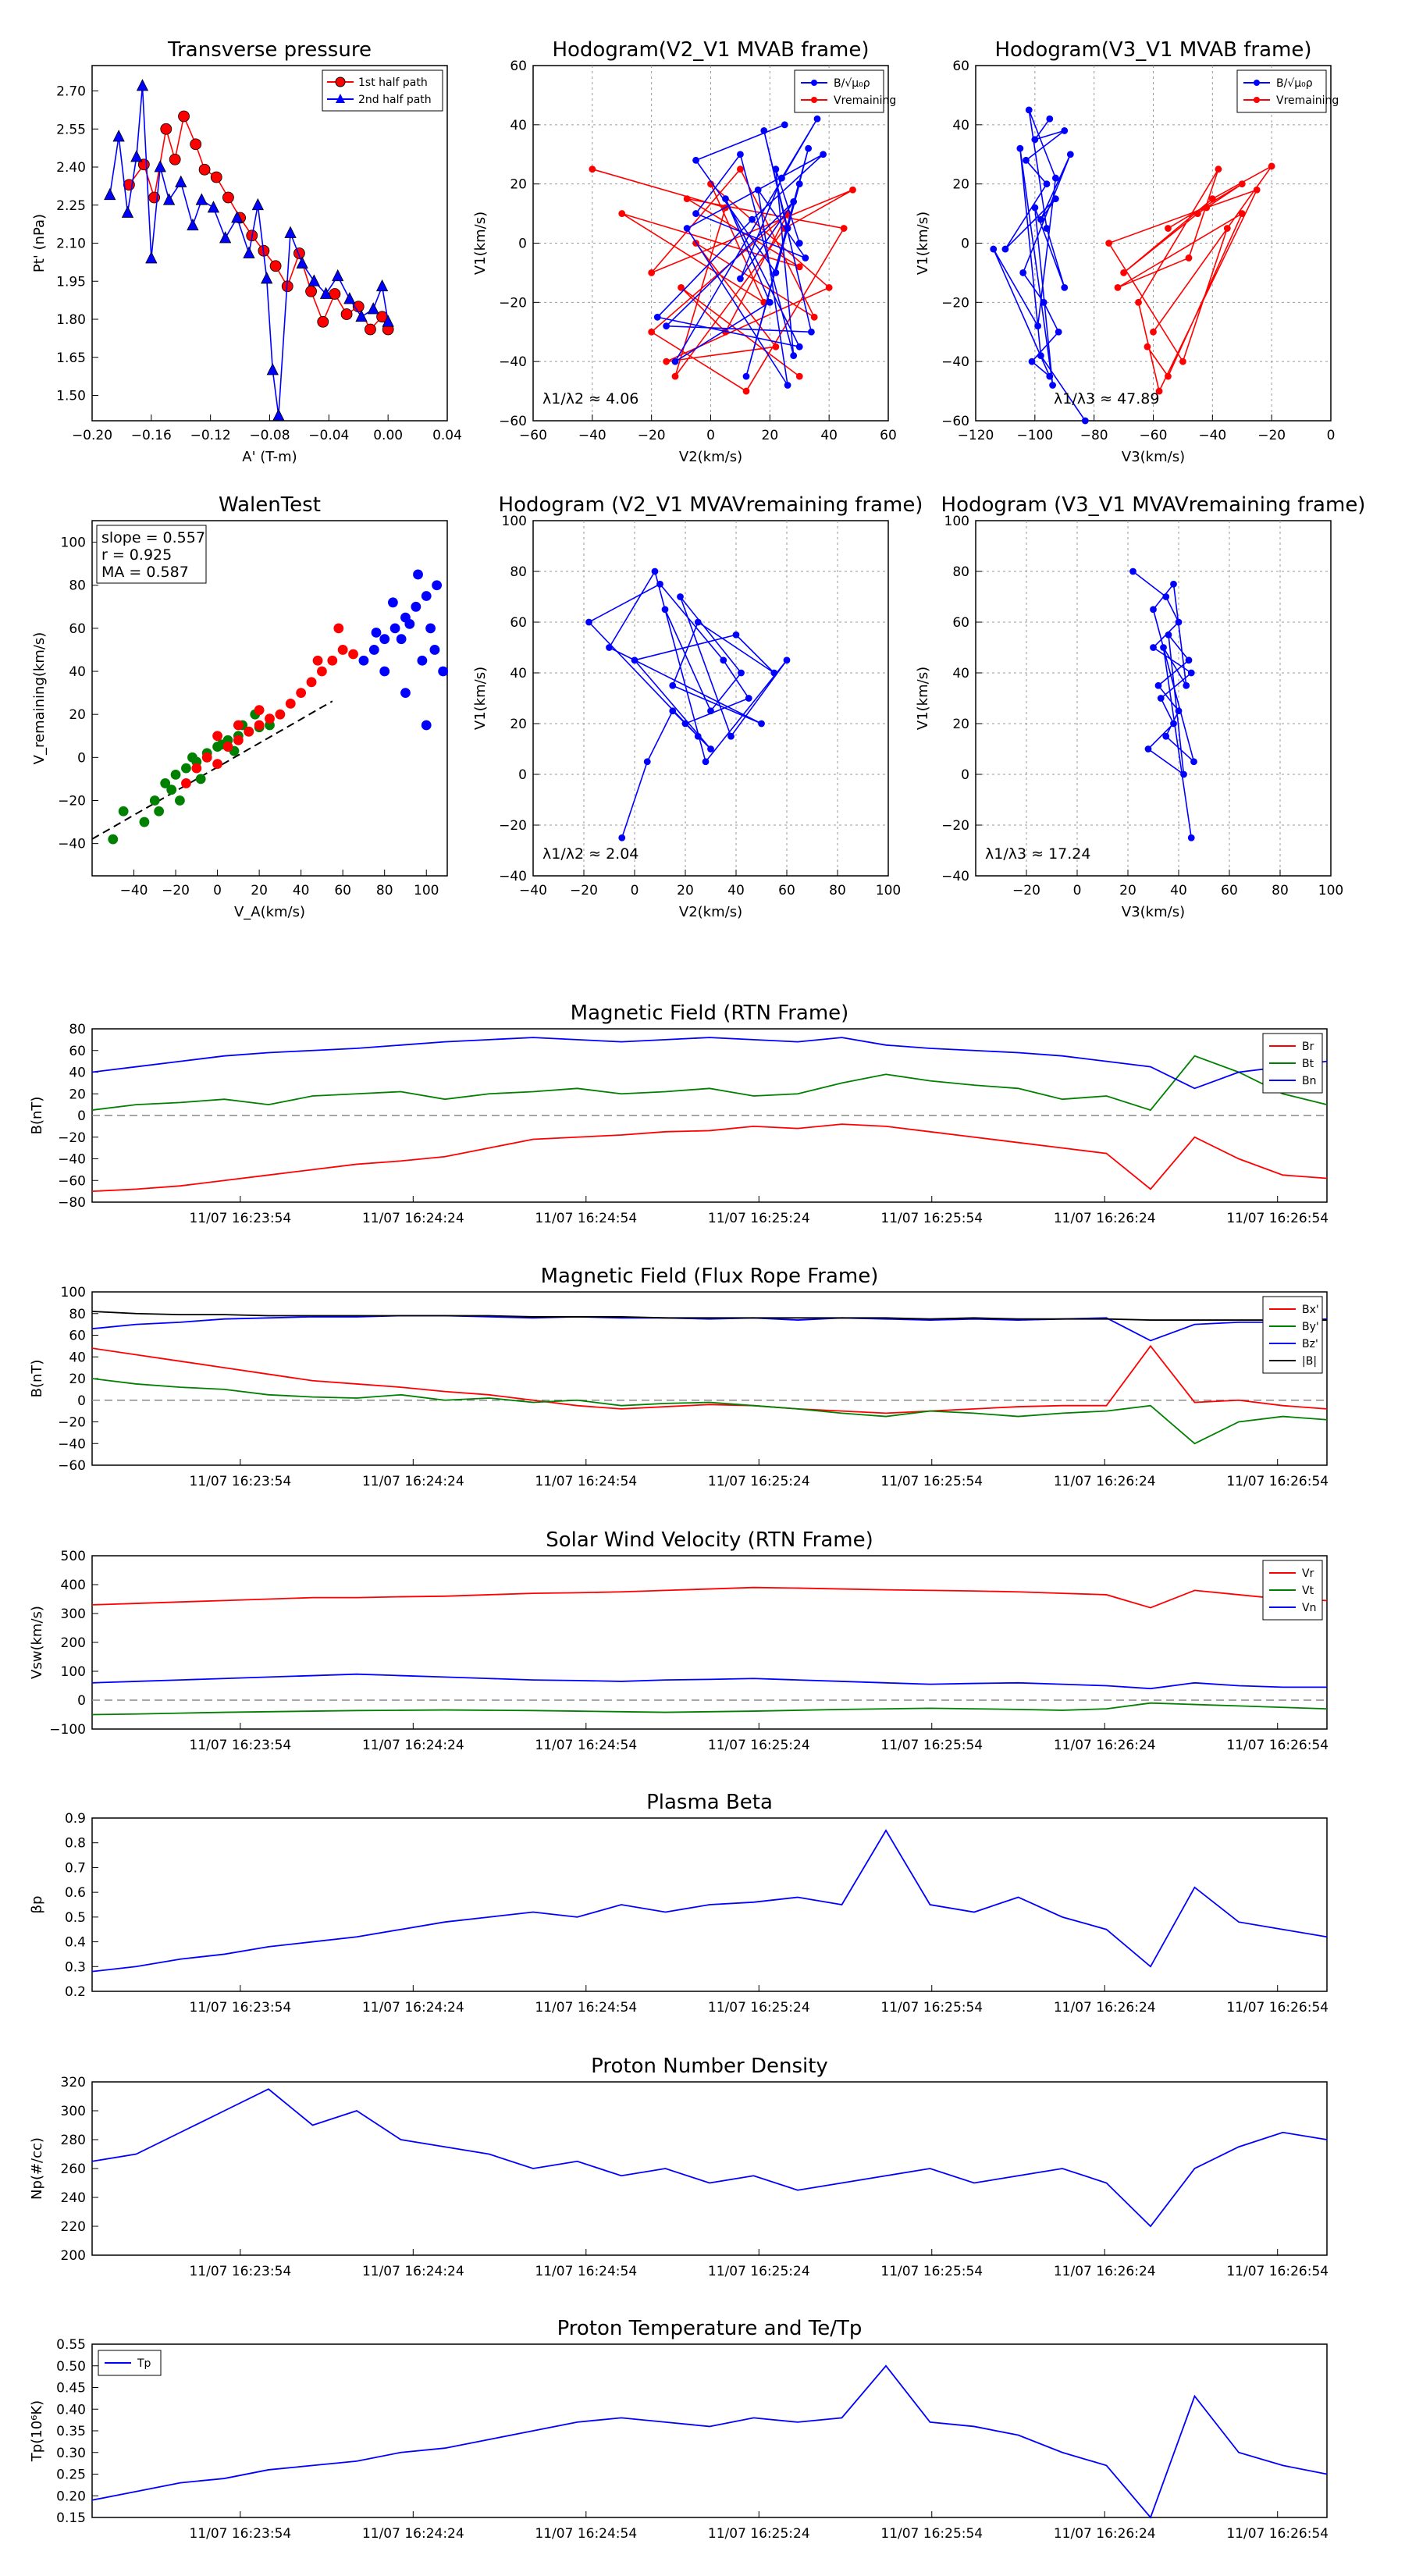  Describe the element at coordinates (710, 1328) in the screenshot. I see `series-Bz'` at that location.